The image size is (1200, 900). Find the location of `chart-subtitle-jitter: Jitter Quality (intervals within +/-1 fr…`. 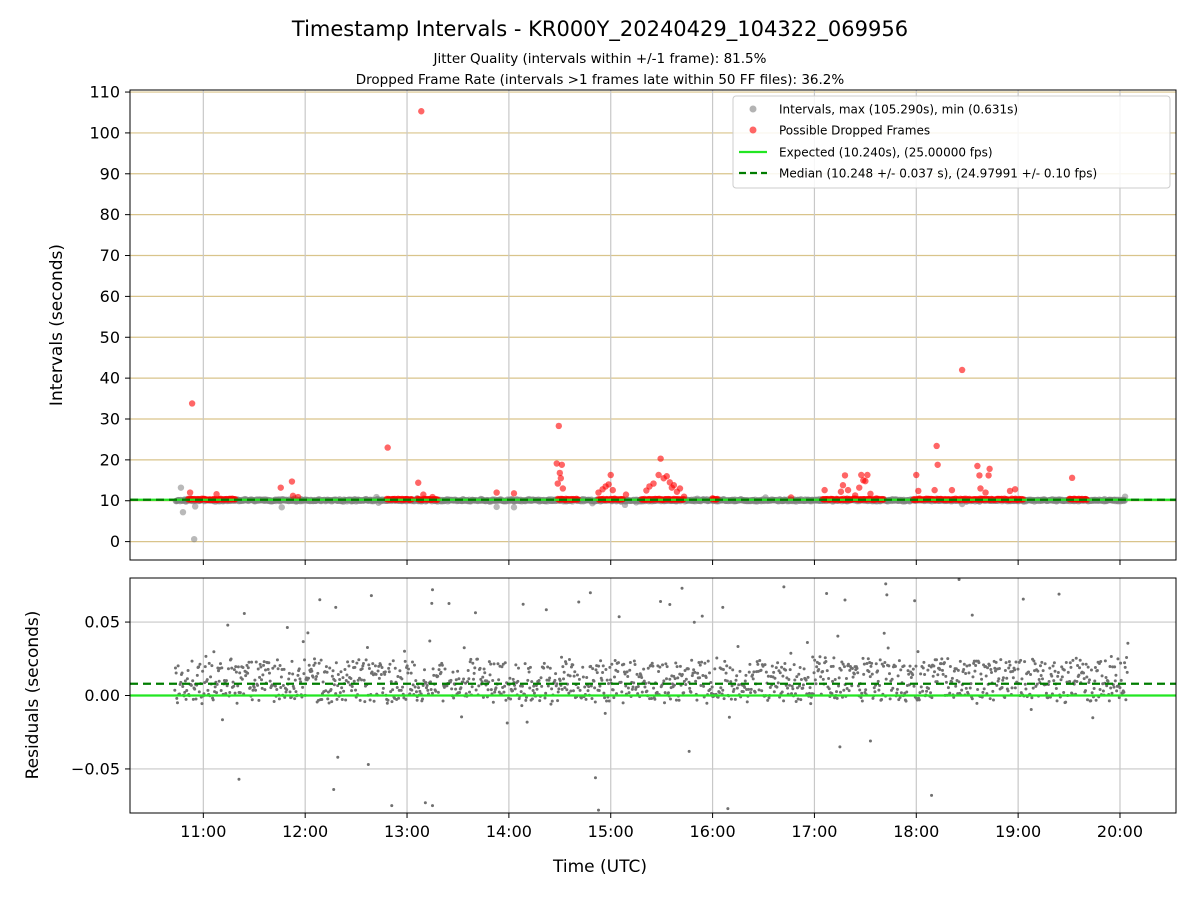

chart-subtitle-jitter: Jitter Quality (intervals within +/-1 fr… is located at coordinates (600, 59).